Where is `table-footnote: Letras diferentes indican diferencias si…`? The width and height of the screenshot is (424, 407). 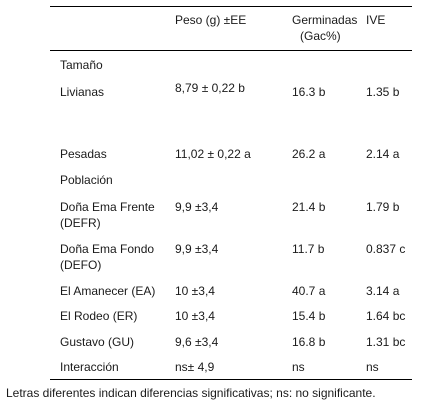 table-footnote: Letras diferentes indican diferencias si… is located at coordinates (191, 393).